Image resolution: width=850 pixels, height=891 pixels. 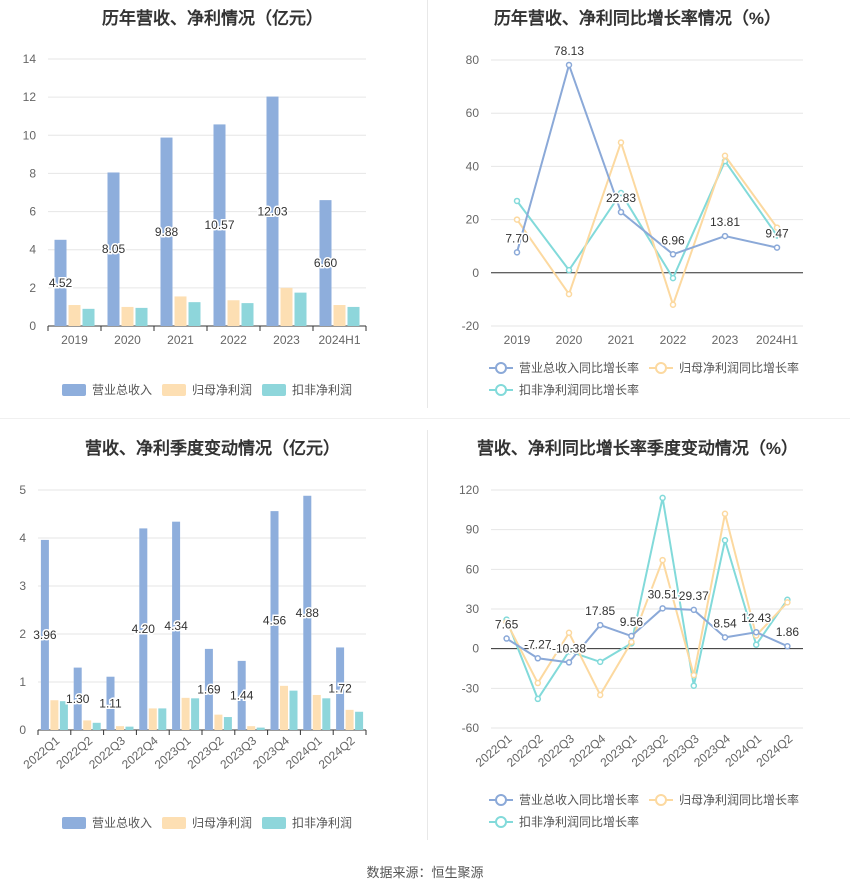 What do you see at coordinates (238, 752) in the screenshot?
I see `x-tick-label: 2023Q3` at bounding box center [238, 752].